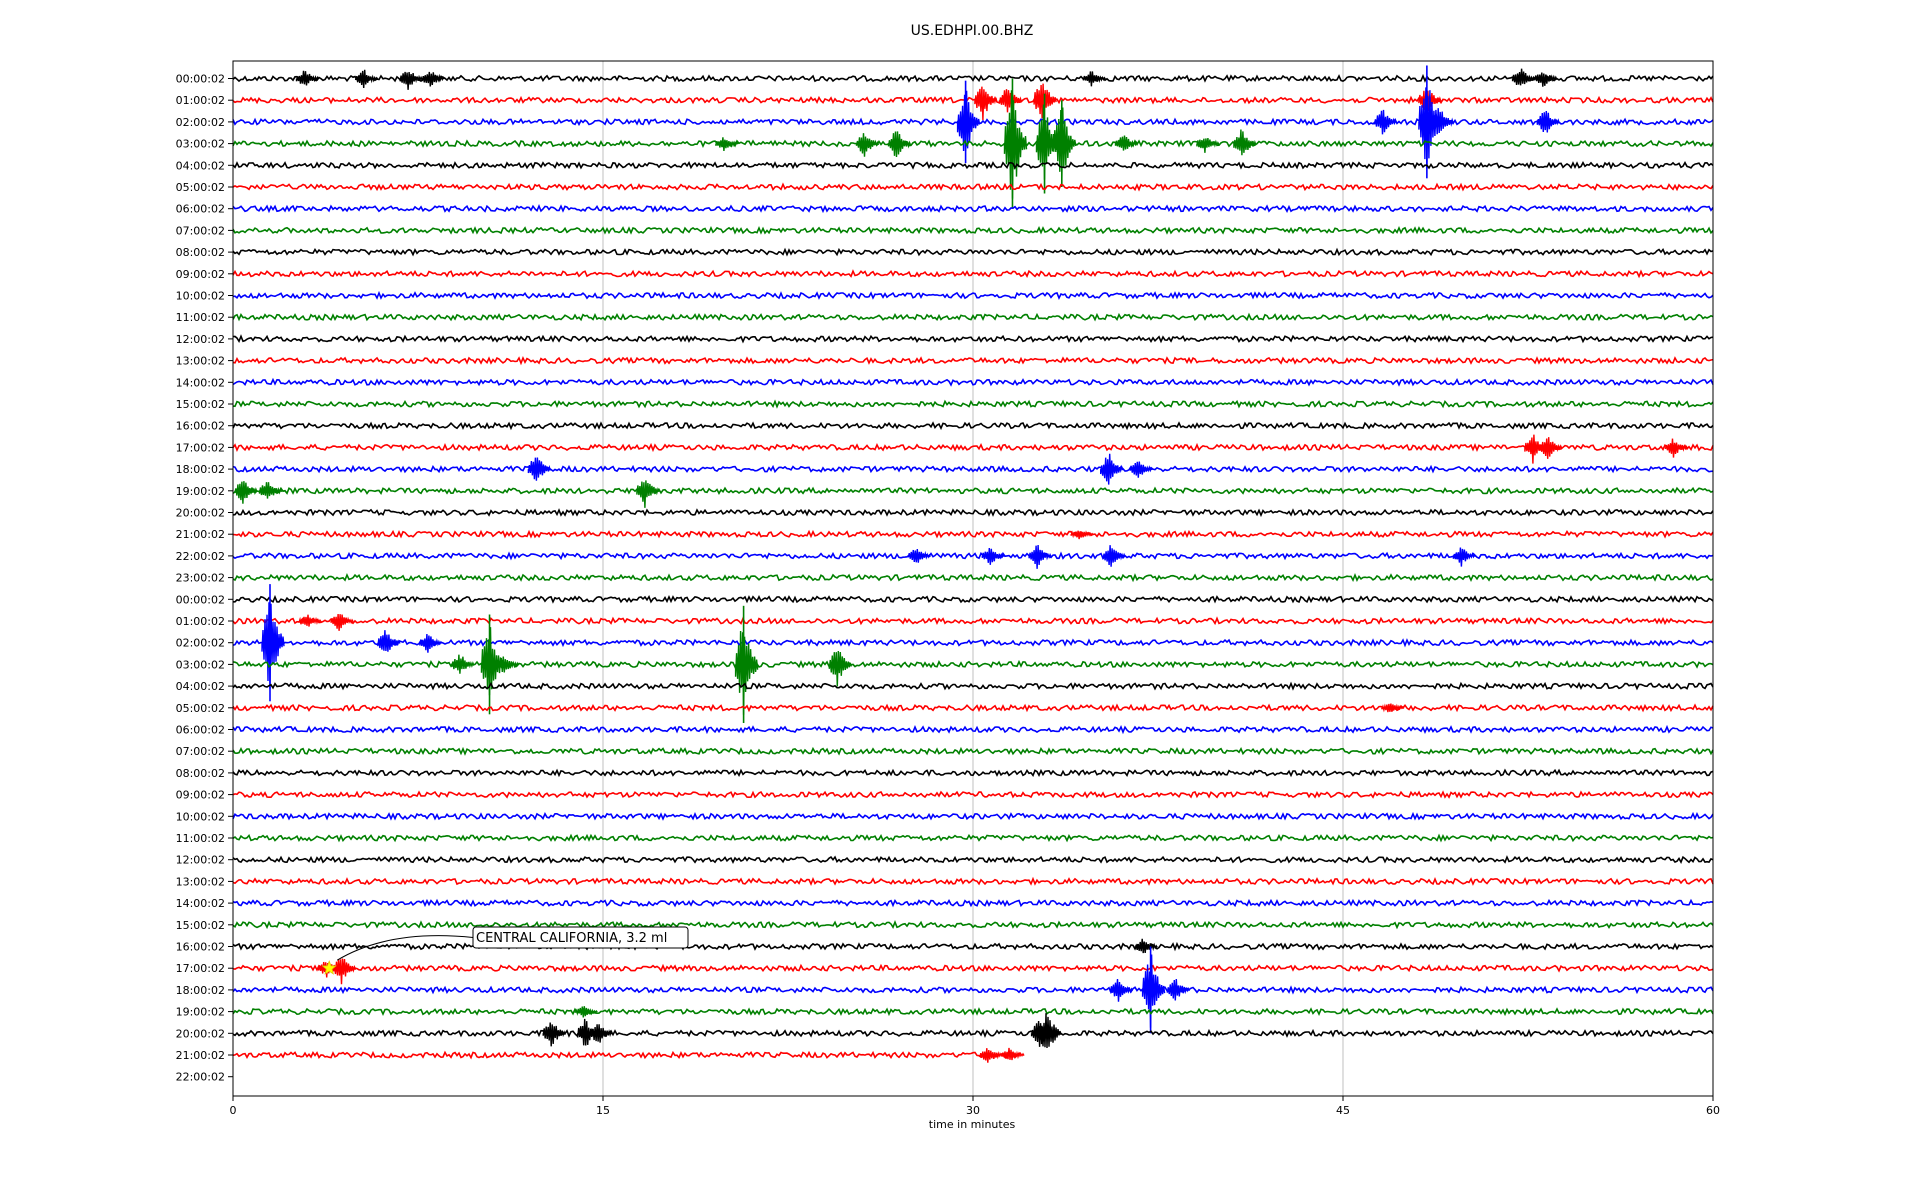 Image resolution: width=1920 pixels, height=1204 pixels. What do you see at coordinates (200, 751) in the screenshot?
I see `row-time-label: 07:00:02` at bounding box center [200, 751].